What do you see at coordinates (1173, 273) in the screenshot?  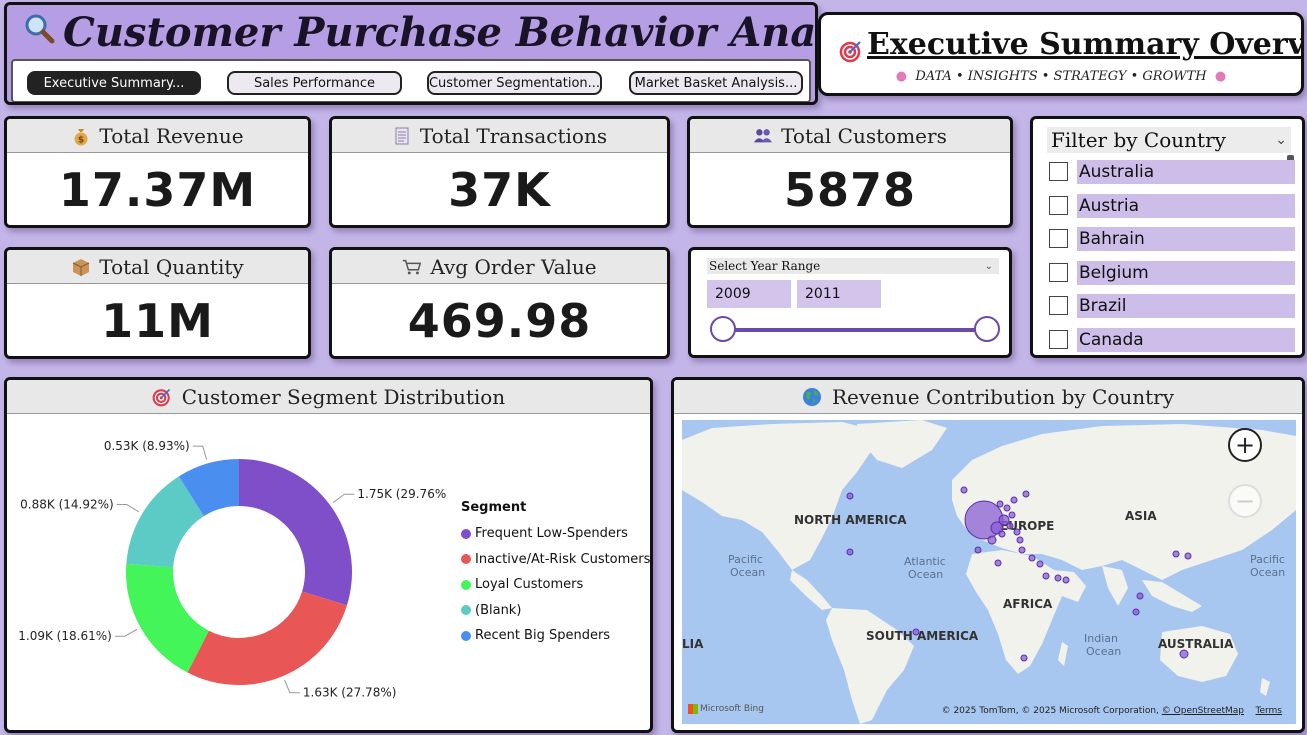 I see `country-item: Belgium` at bounding box center [1173, 273].